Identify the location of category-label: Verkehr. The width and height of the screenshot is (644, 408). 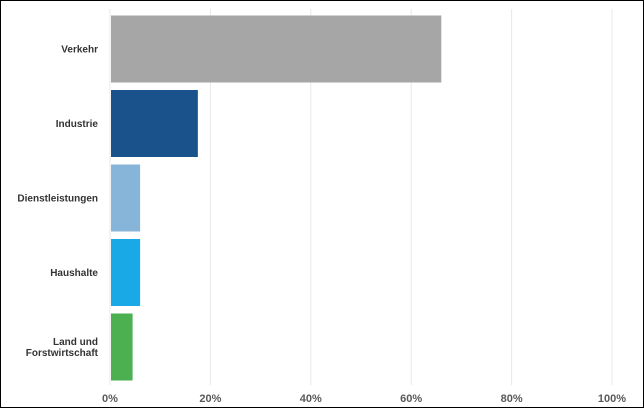
(79, 50).